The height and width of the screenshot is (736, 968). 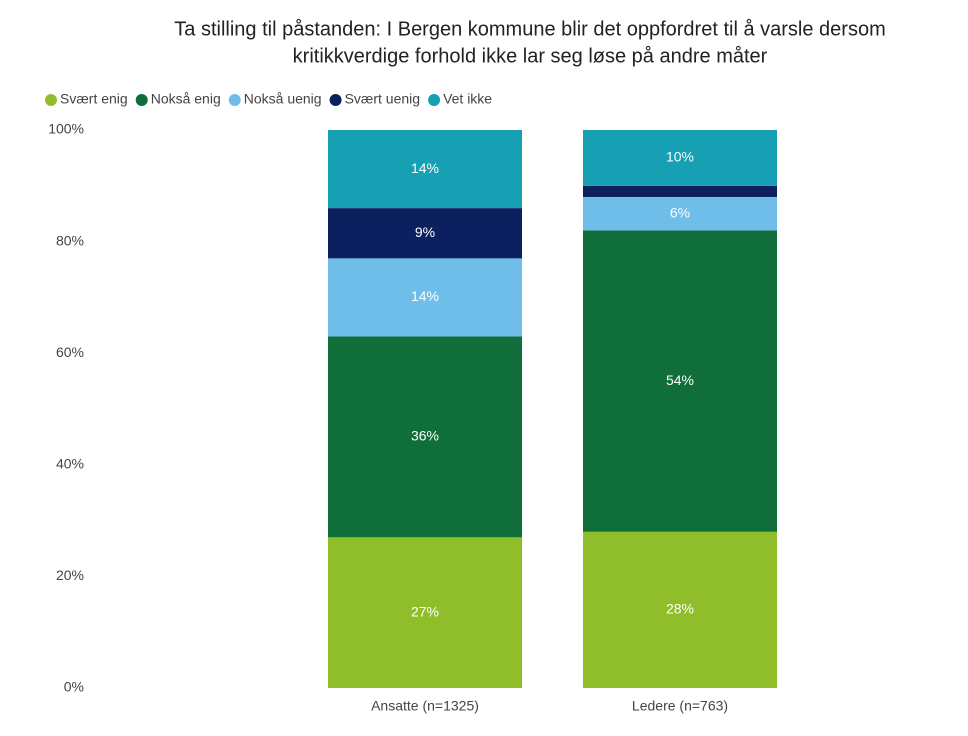 I want to click on data-label: 27%, so click(x=425, y=611).